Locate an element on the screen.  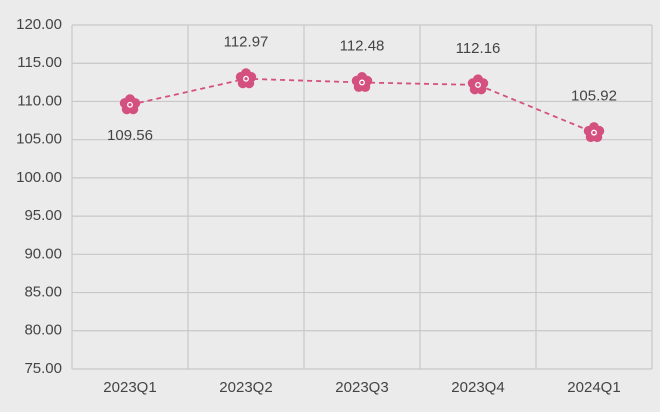
y-tick-label: 85.00 is located at coordinates (43, 292).